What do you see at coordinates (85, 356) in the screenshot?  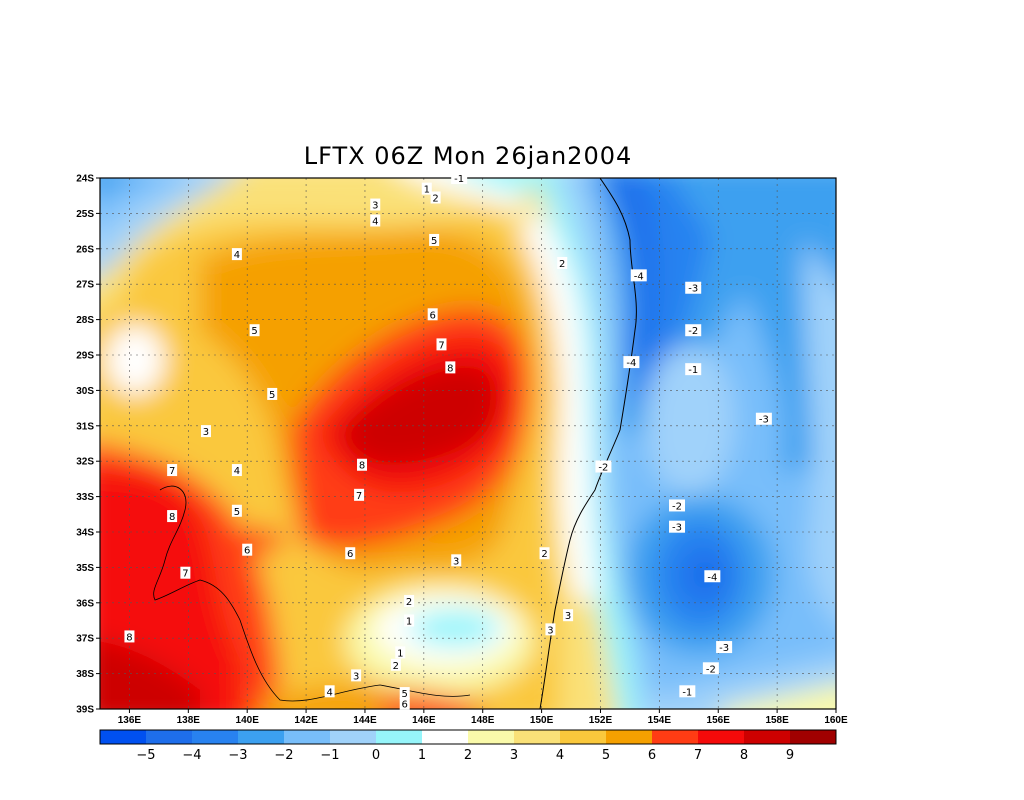 I see `lat-tick-label: 29S` at bounding box center [85, 356].